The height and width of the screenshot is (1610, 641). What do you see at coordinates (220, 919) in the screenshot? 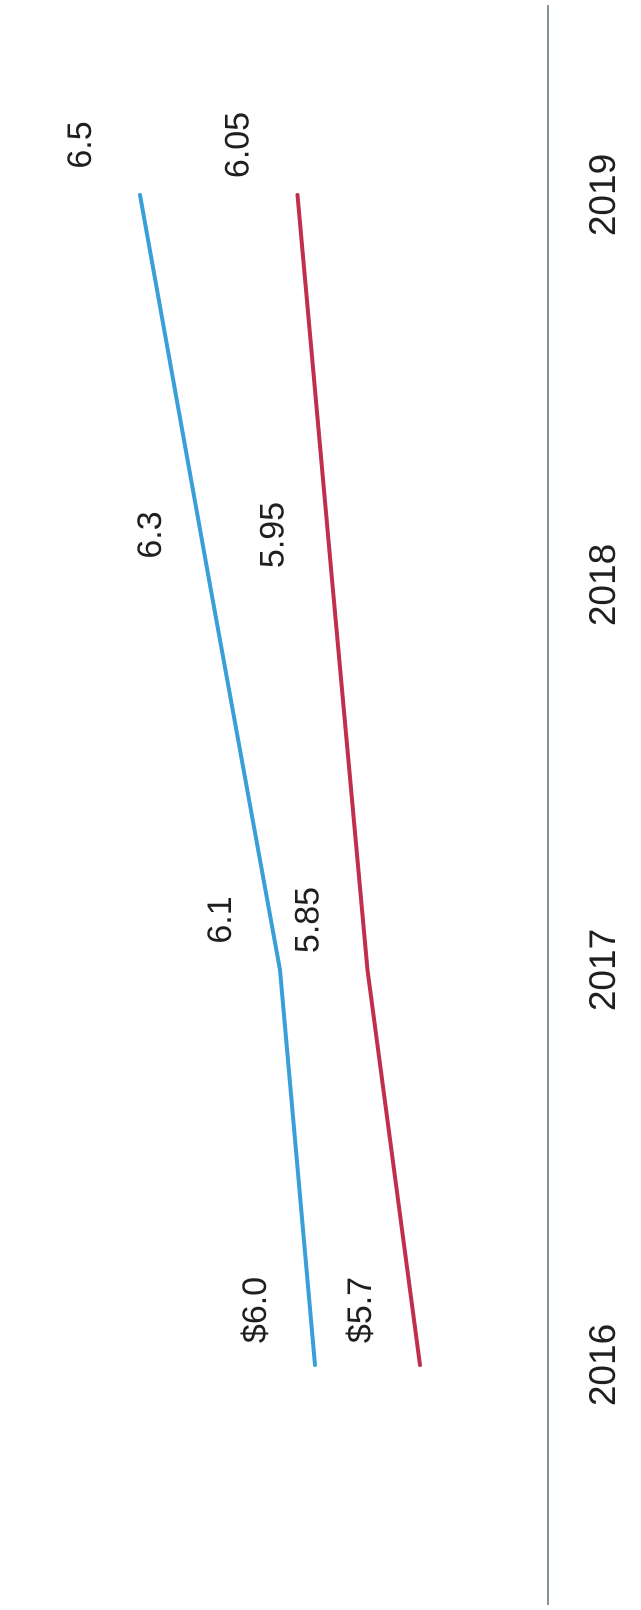
I see `data-label: 6.1` at bounding box center [220, 919].